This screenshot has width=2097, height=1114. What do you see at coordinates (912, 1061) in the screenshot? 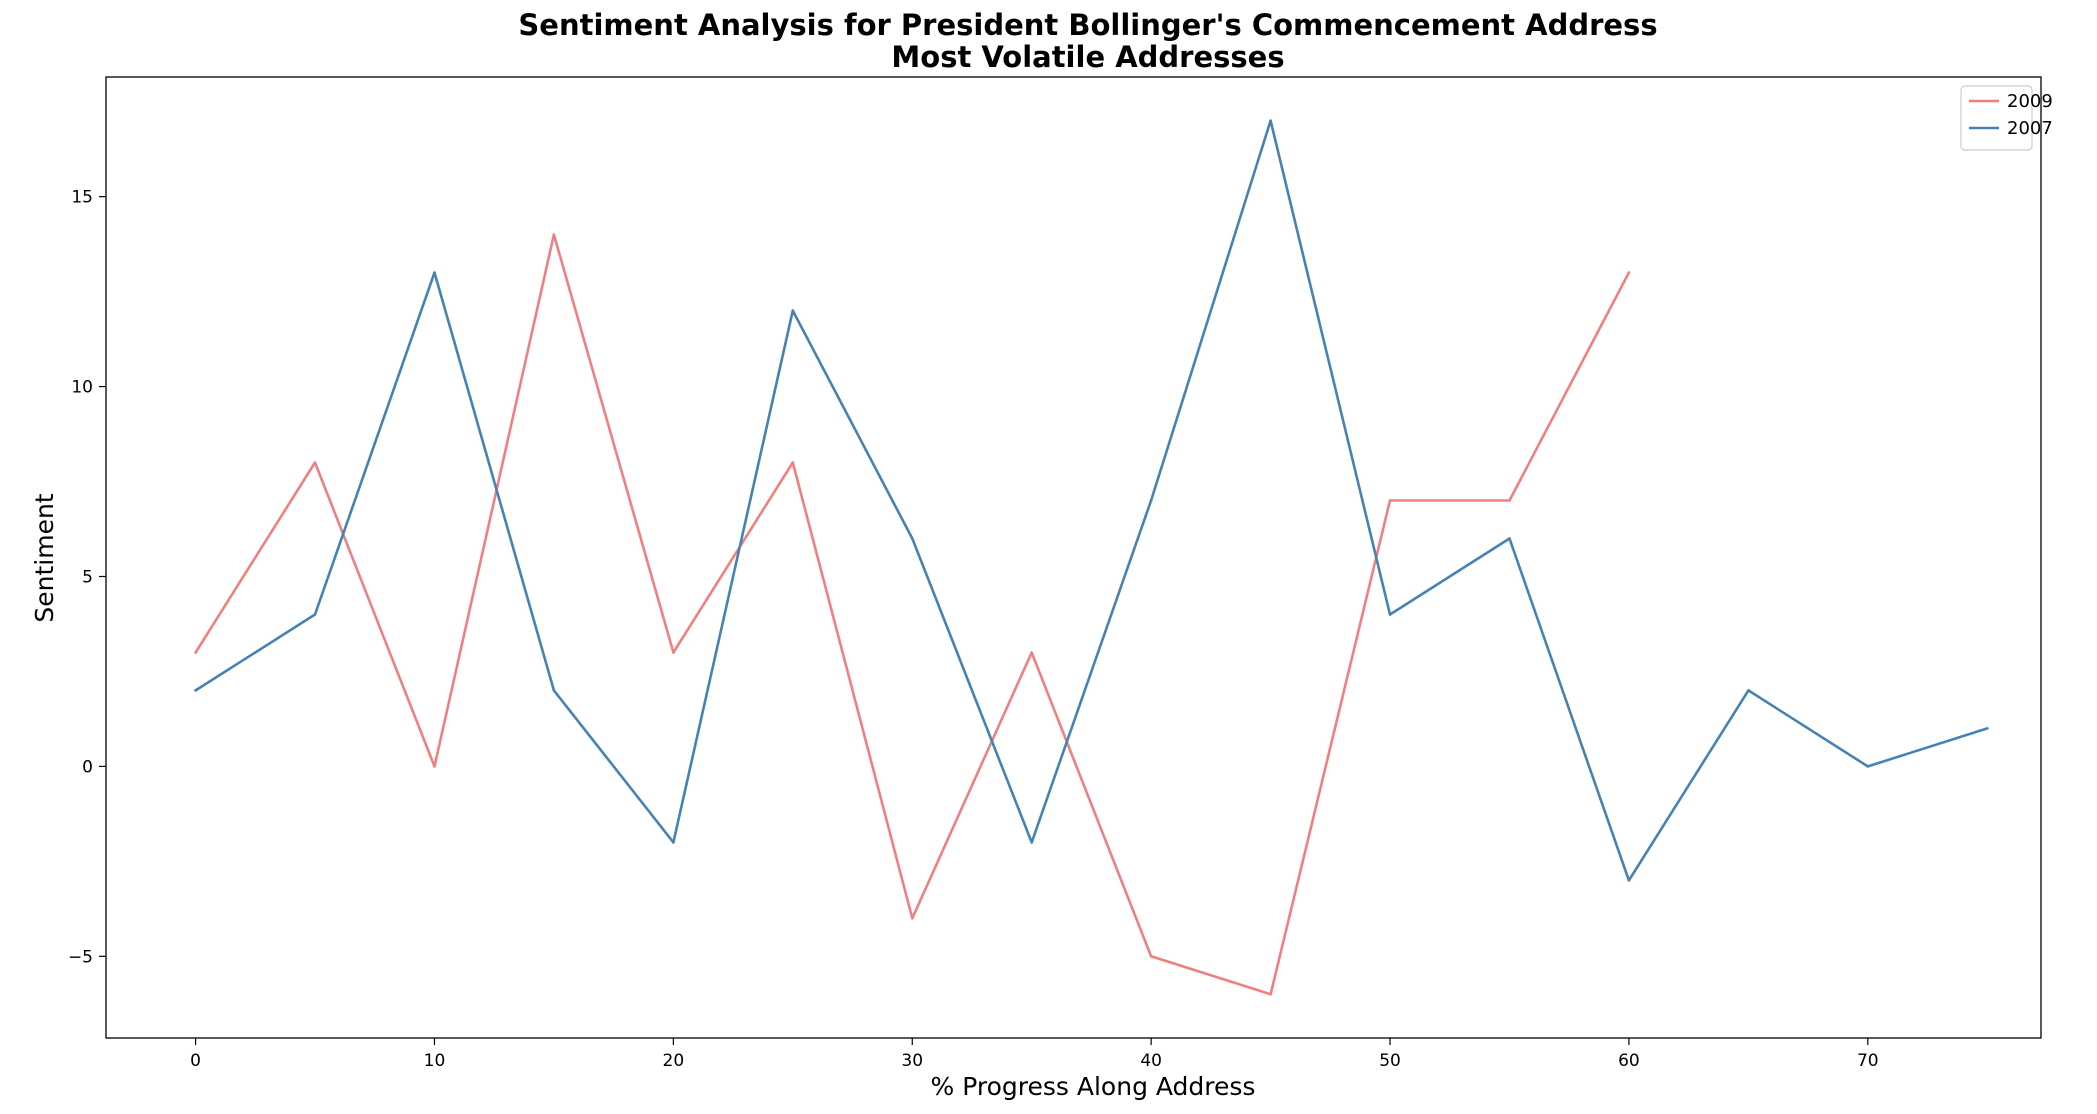
I see `x-tick-label: 30` at bounding box center [912, 1061].